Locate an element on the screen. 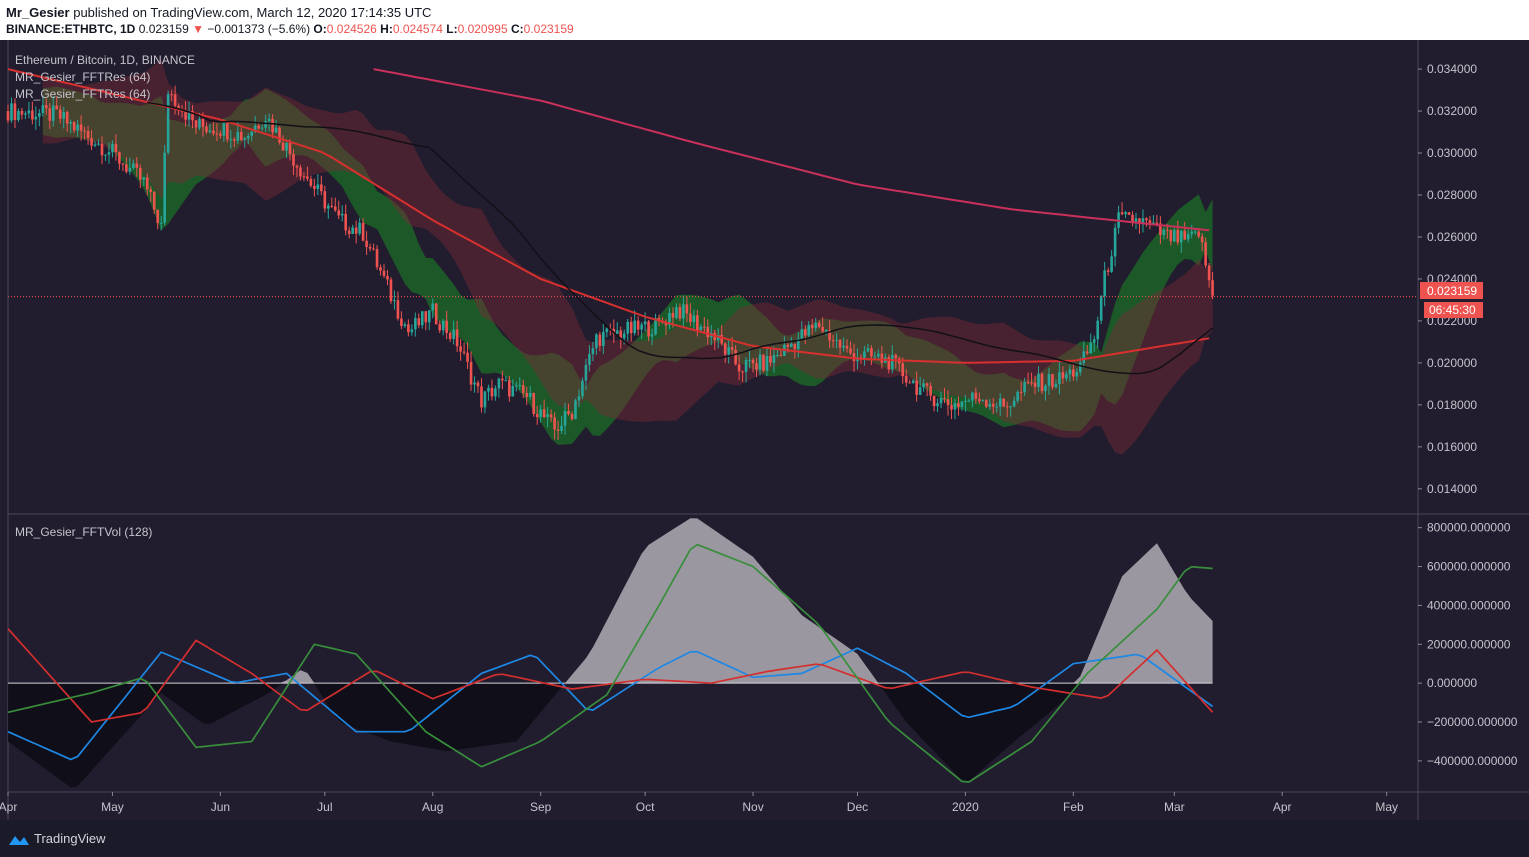 This screenshot has height=857, width=1529. ma-pink-line is located at coordinates (791, 150).